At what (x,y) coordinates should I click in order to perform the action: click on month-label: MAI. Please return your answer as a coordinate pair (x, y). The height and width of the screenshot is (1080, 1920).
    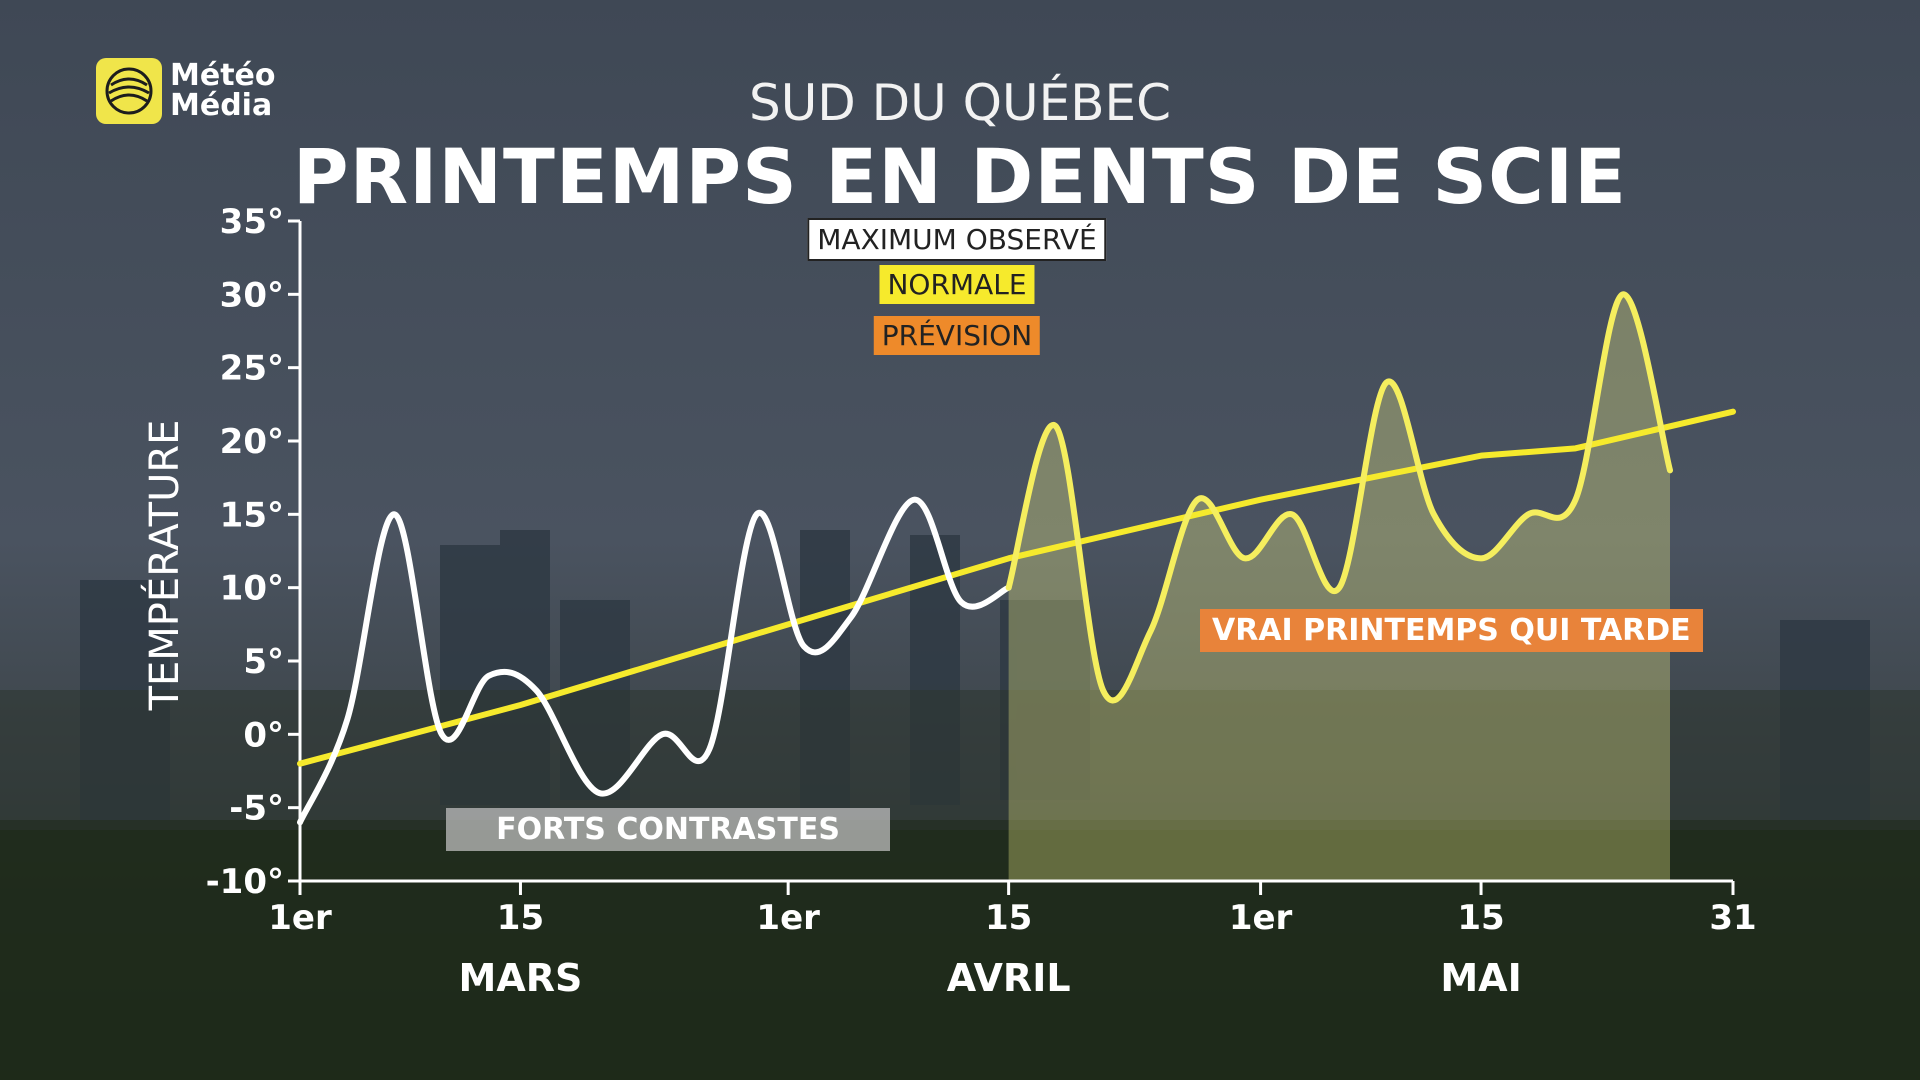
    Looking at the image, I should click on (1480, 978).